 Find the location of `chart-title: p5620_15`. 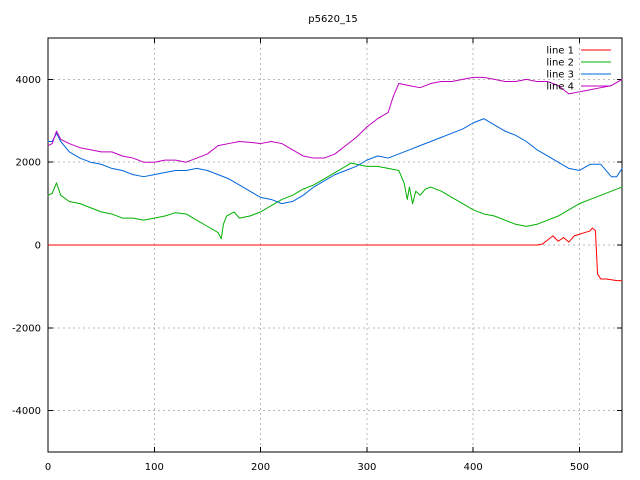

chart-title: p5620_15 is located at coordinates (333, 19).